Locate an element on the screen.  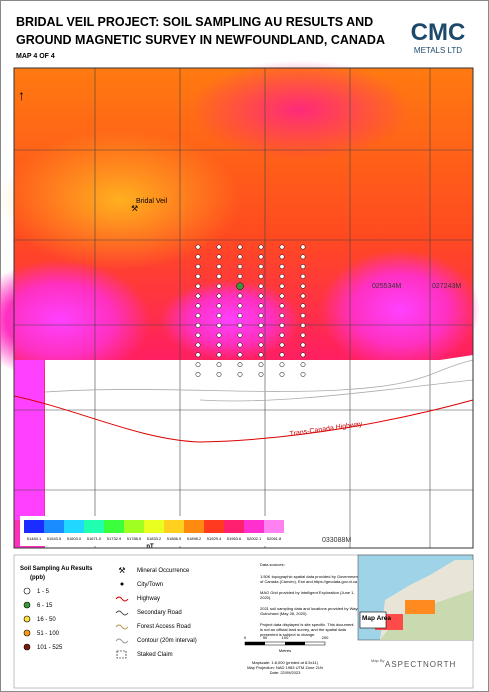
legend-label: Forest Access Road is located at coordinates (164, 627).